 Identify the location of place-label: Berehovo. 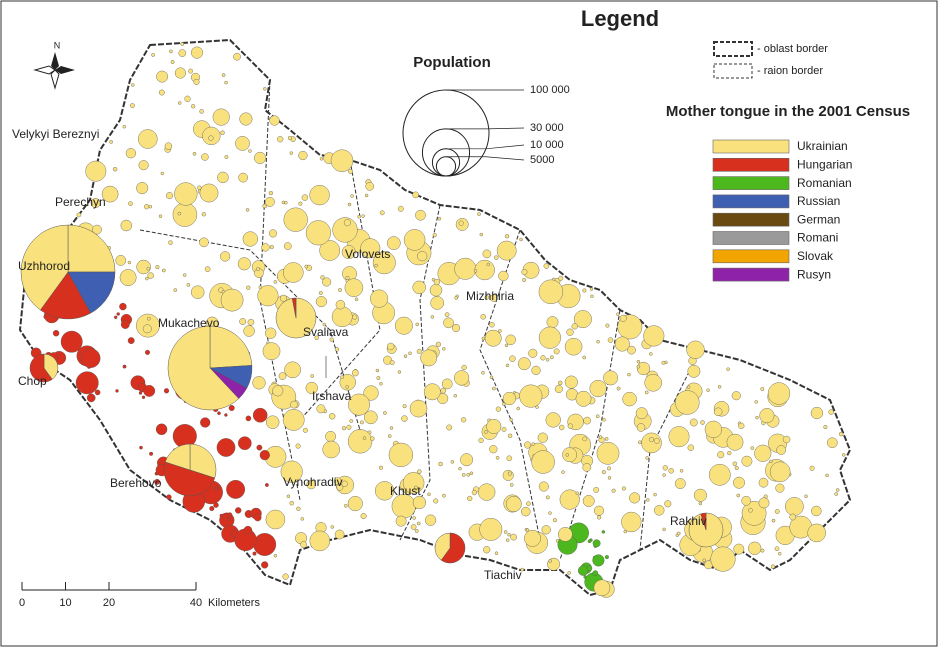
(136, 483).